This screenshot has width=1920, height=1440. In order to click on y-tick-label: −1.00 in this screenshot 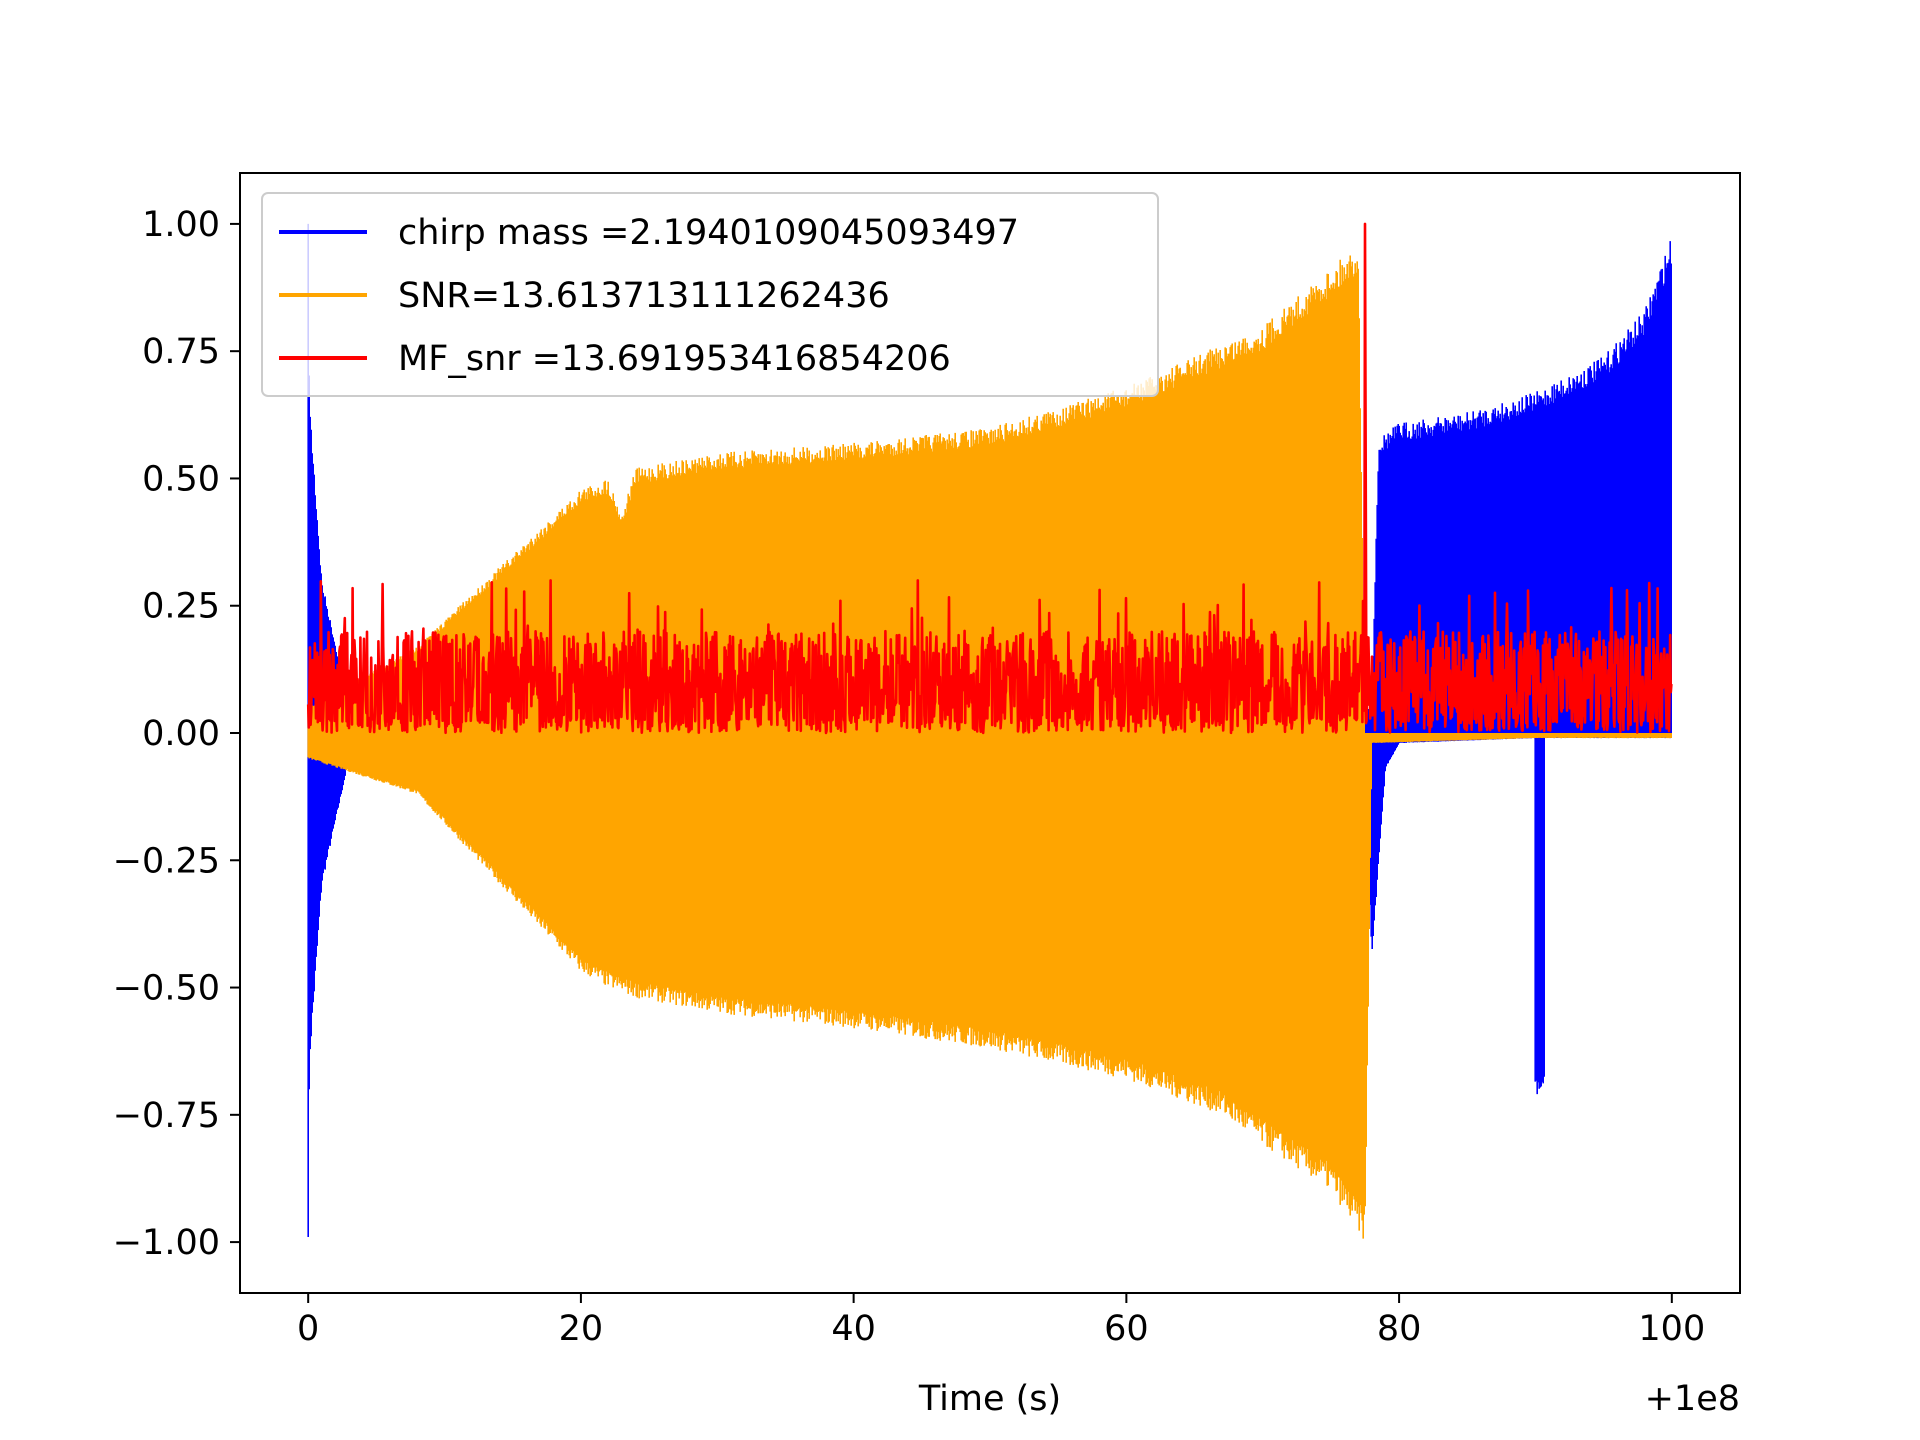, I will do `click(166, 1243)`.